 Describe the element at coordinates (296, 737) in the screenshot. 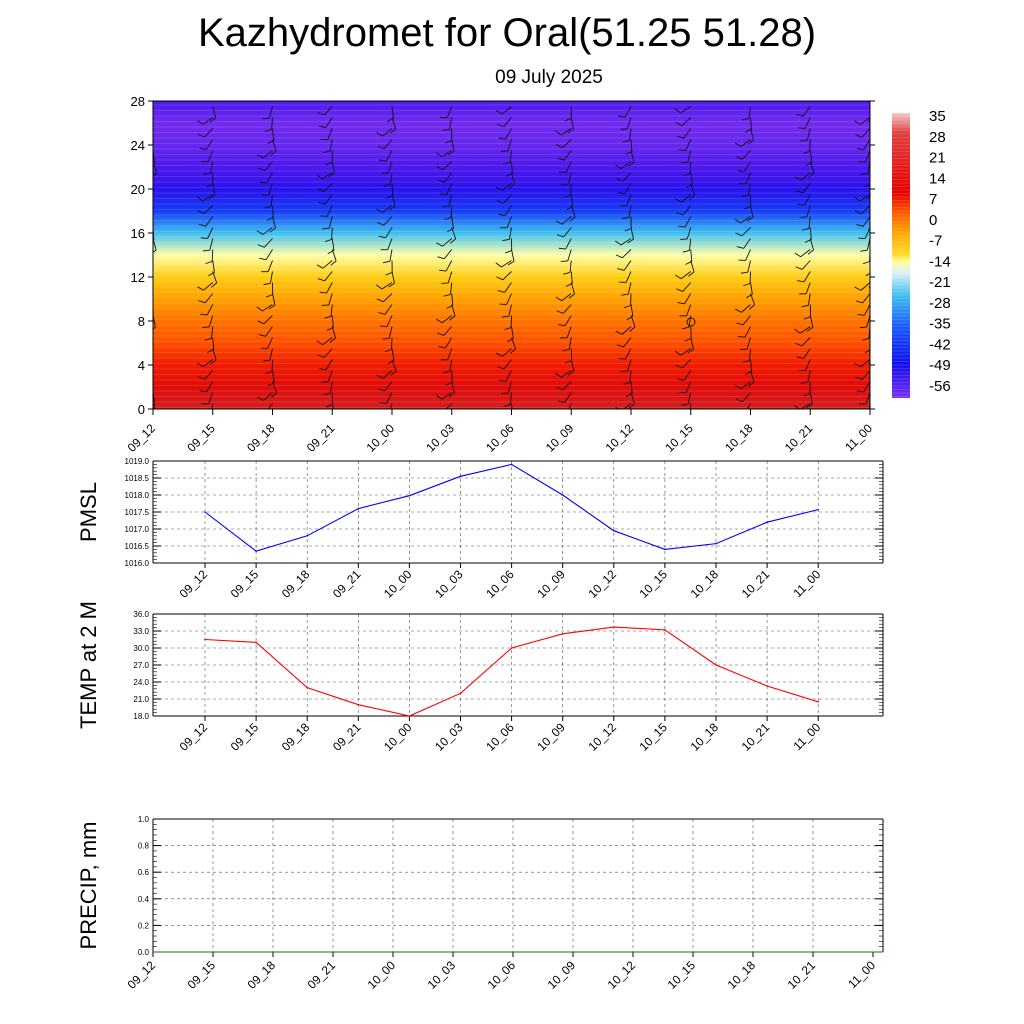

I see `x-tick-label: 09_18` at that location.